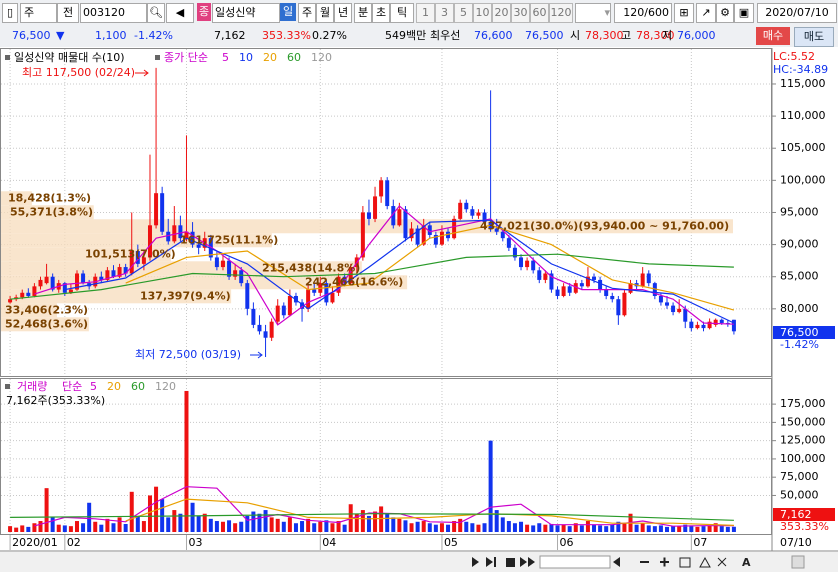 The height and width of the screenshot is (572, 838). I want to click on number-button: 120, so click(561, 13).